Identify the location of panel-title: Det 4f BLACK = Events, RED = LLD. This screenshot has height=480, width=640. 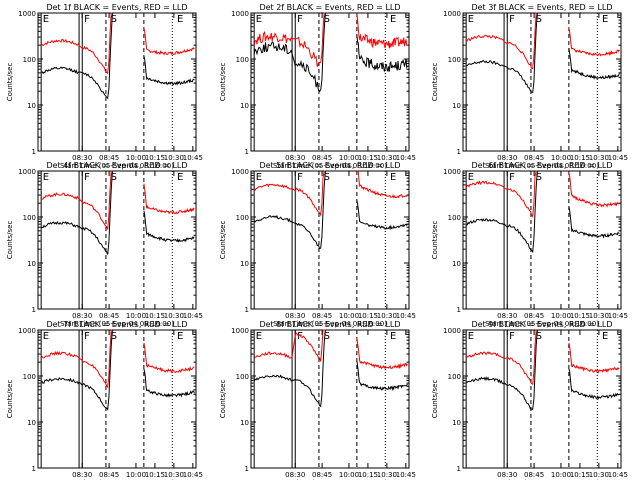
(116, 165).